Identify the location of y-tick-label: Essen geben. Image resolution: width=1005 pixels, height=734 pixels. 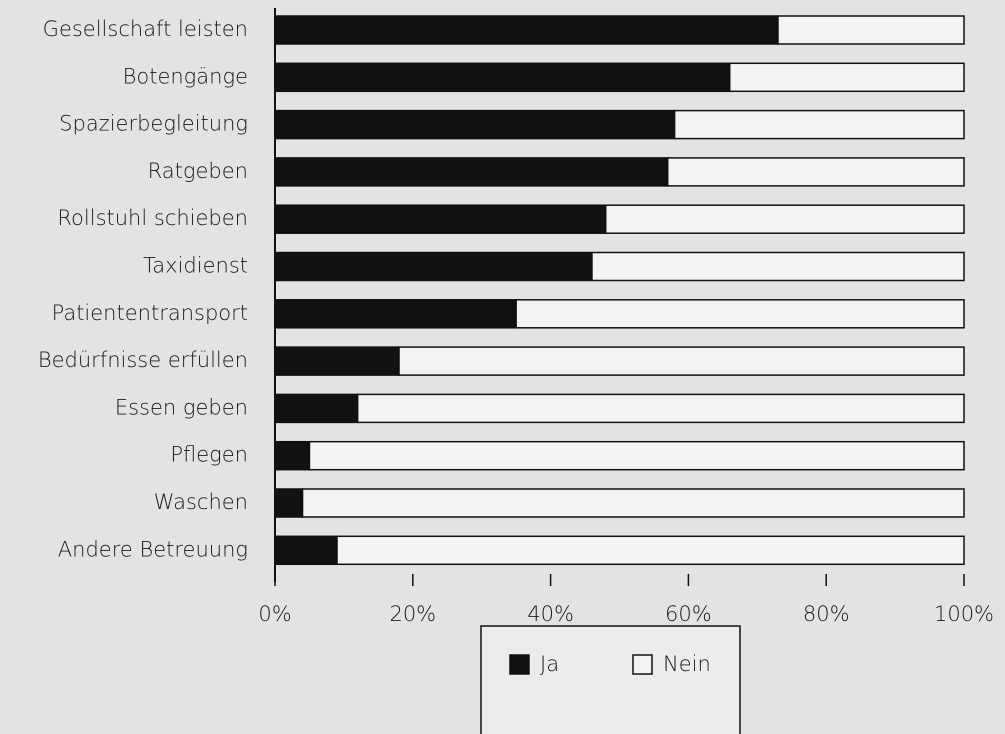
(181, 407).